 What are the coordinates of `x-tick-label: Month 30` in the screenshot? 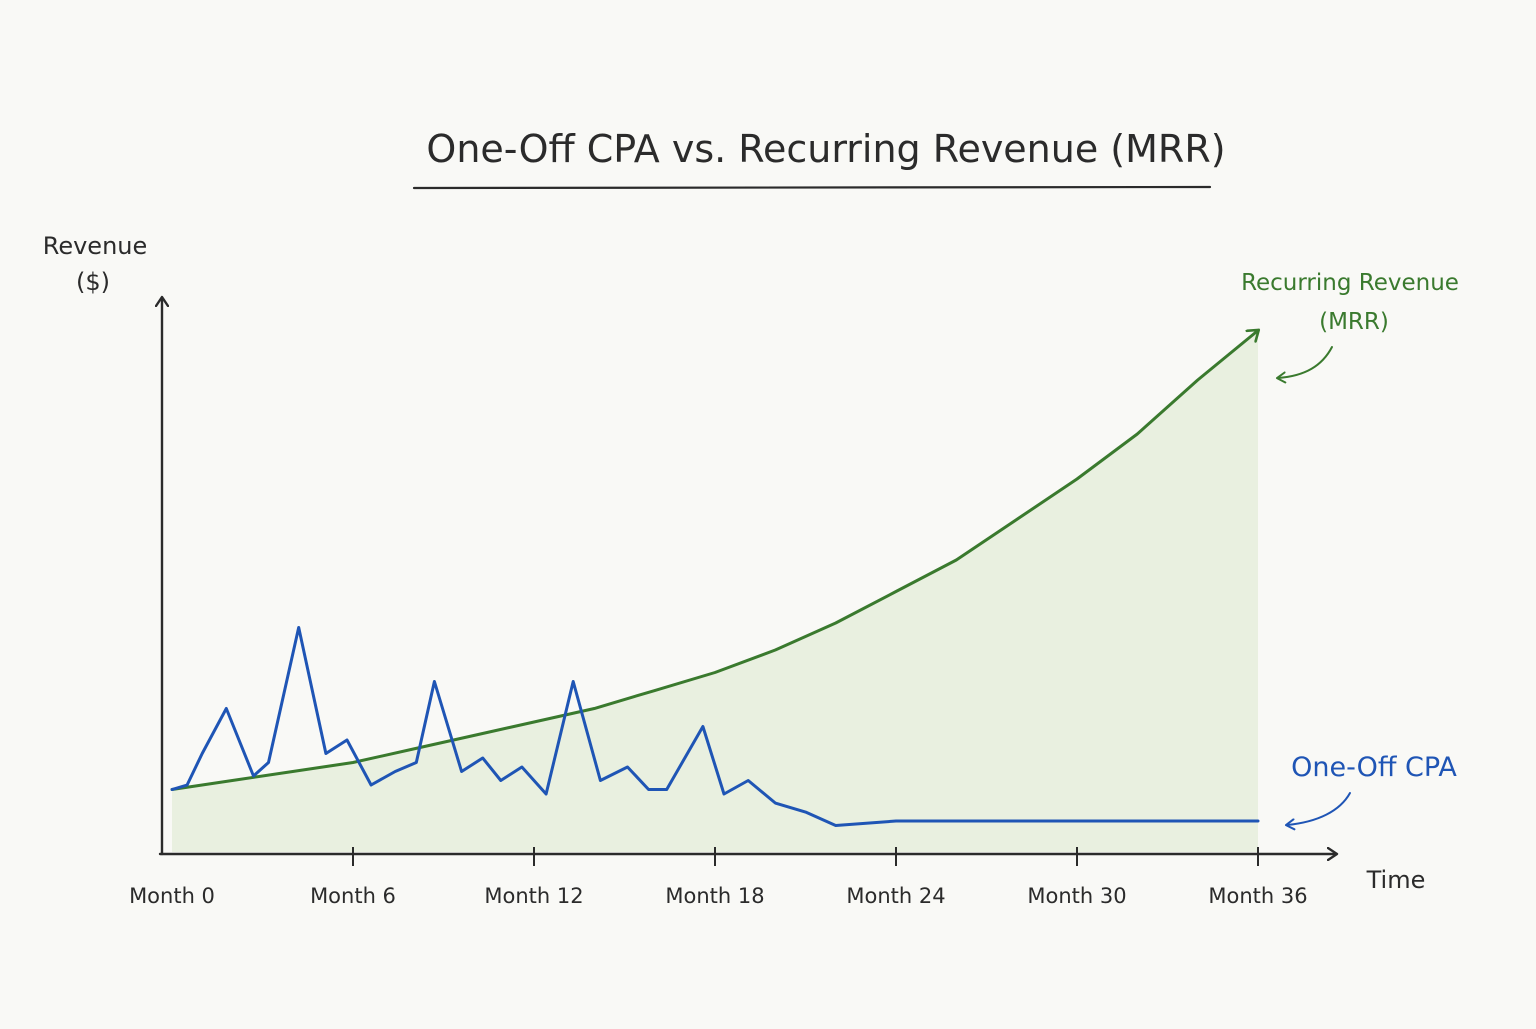 It's located at (1076, 896).